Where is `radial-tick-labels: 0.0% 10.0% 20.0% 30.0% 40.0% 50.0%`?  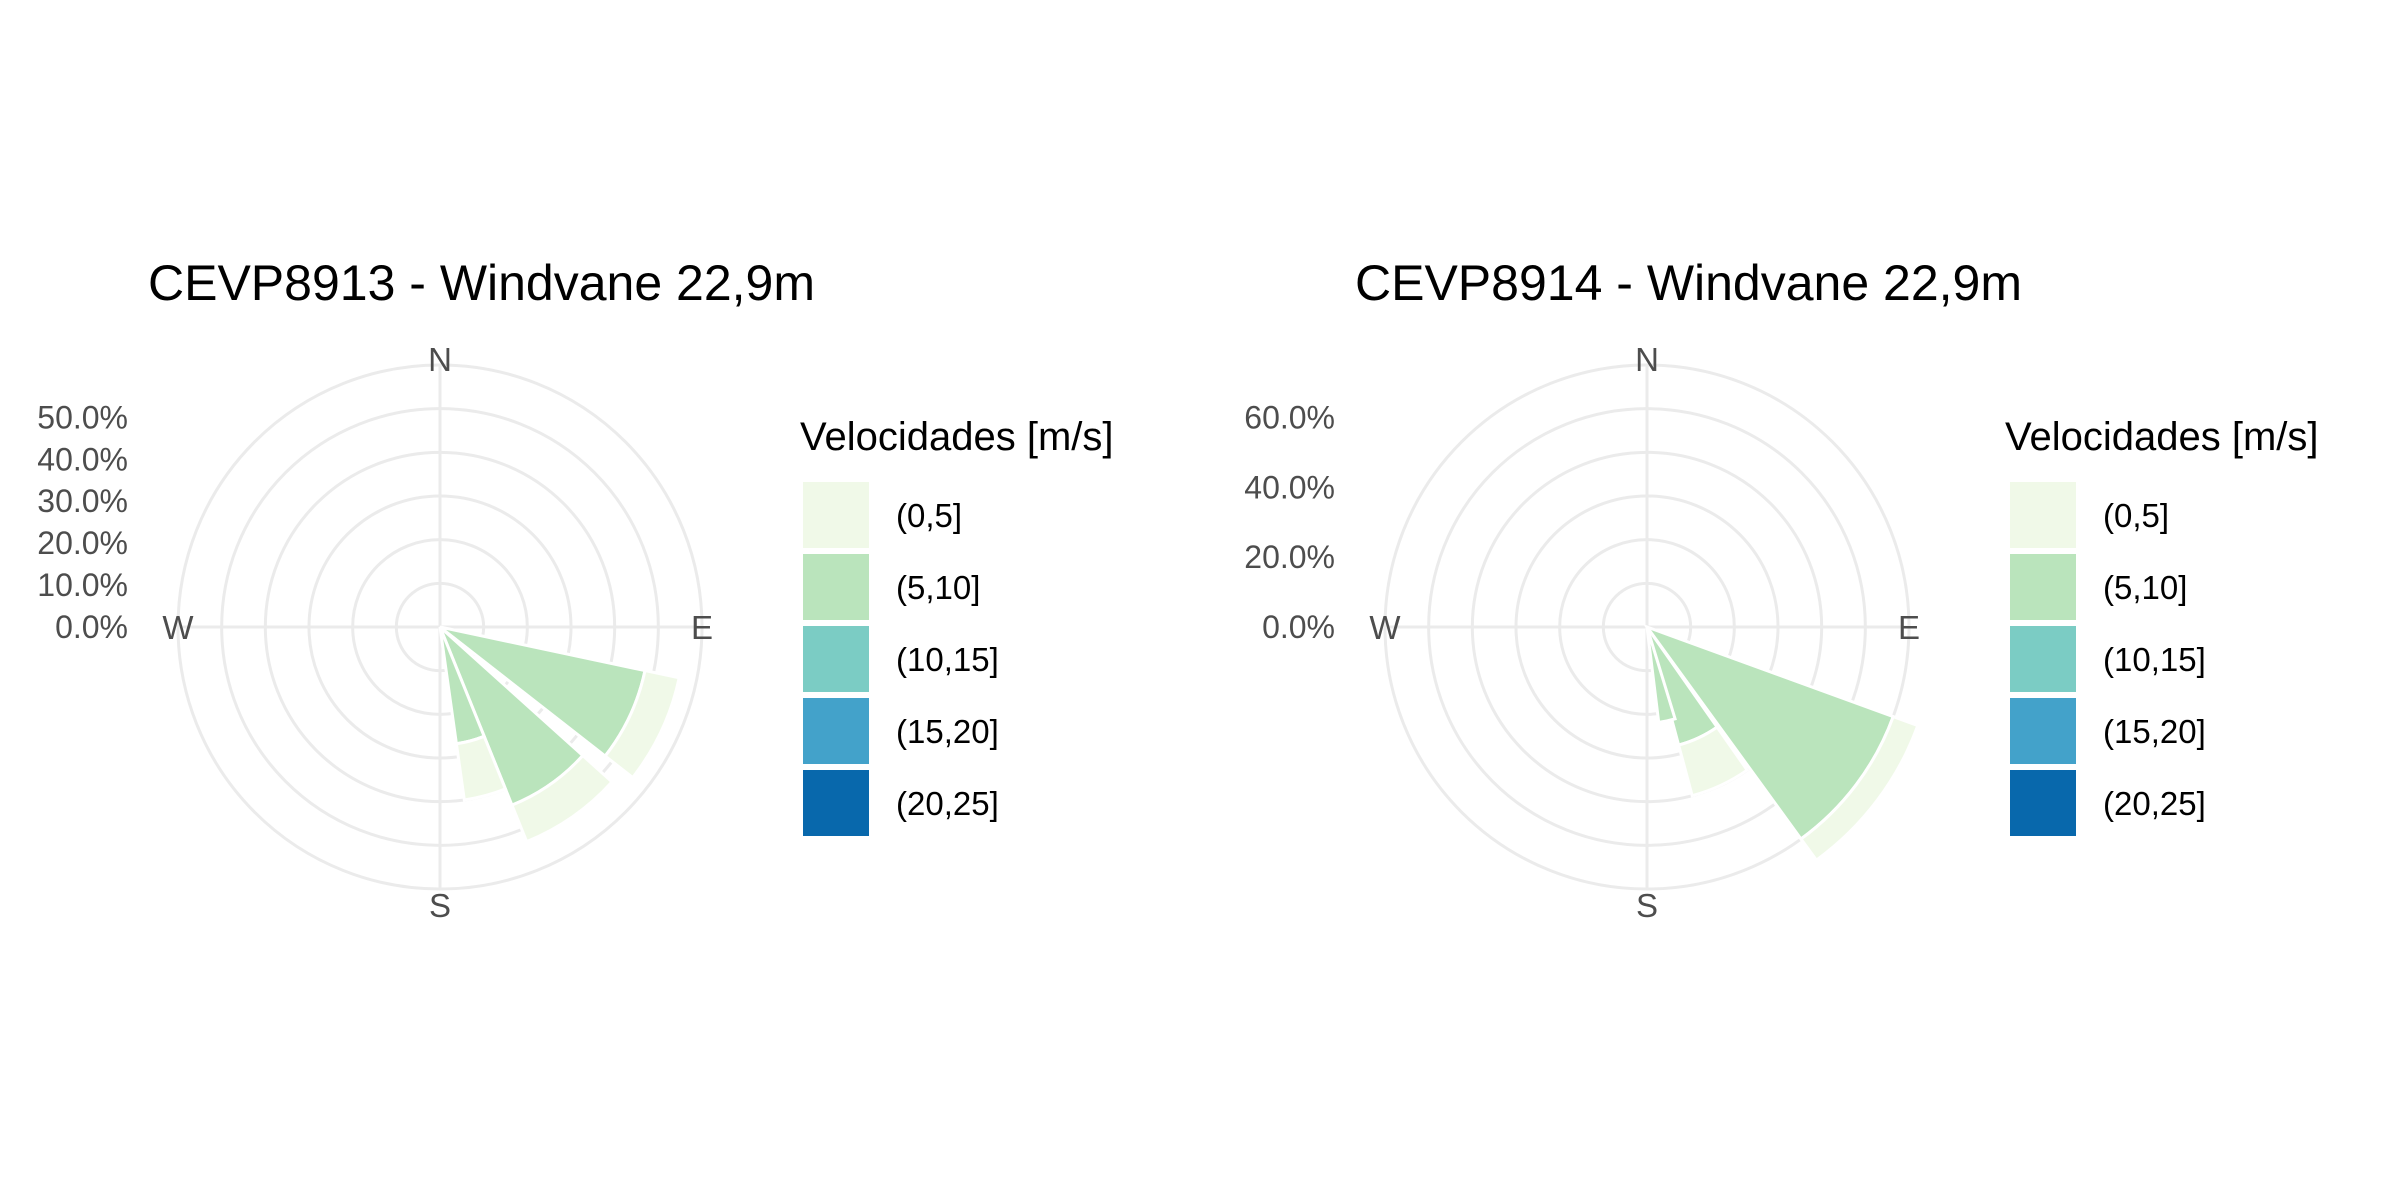 radial-tick-labels: 0.0% 10.0% 20.0% 30.0% 40.0% 50.0% is located at coordinates (82, 522).